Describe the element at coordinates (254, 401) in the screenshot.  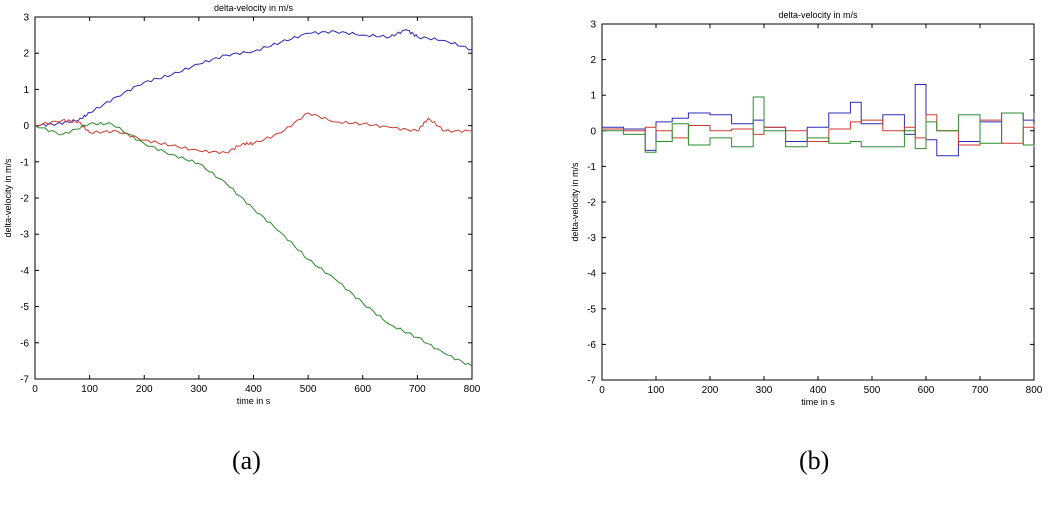
I see `x-axis-label-a: time in s` at that location.